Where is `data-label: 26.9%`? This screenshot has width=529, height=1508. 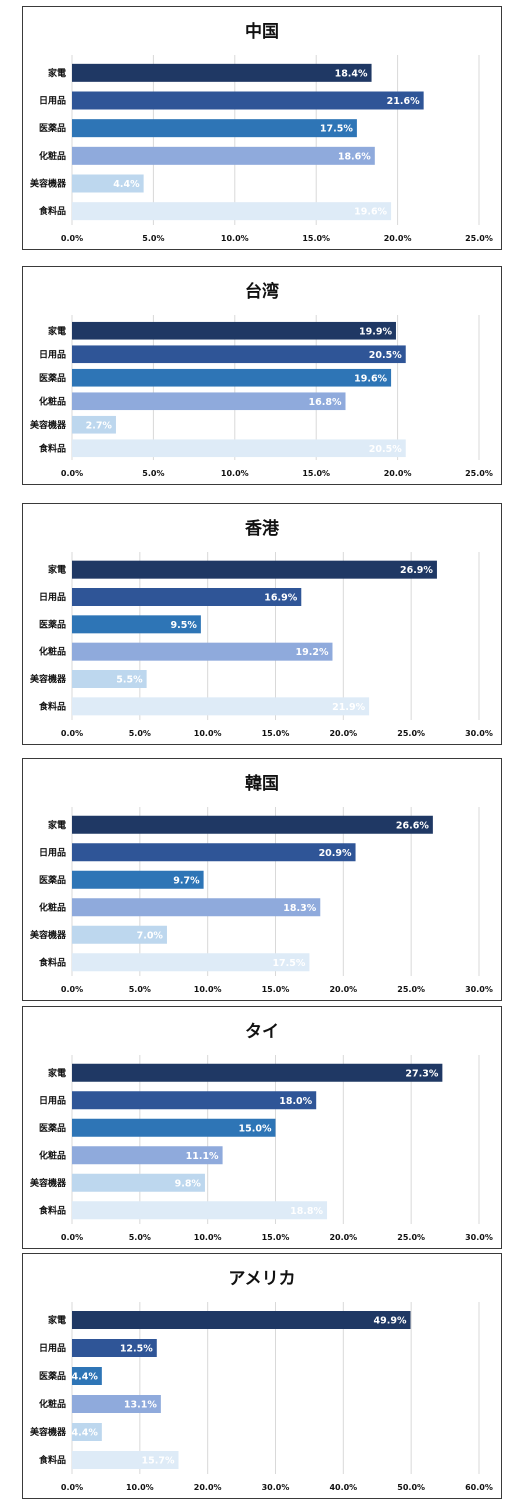
data-label: 26.9% is located at coordinates (416, 570).